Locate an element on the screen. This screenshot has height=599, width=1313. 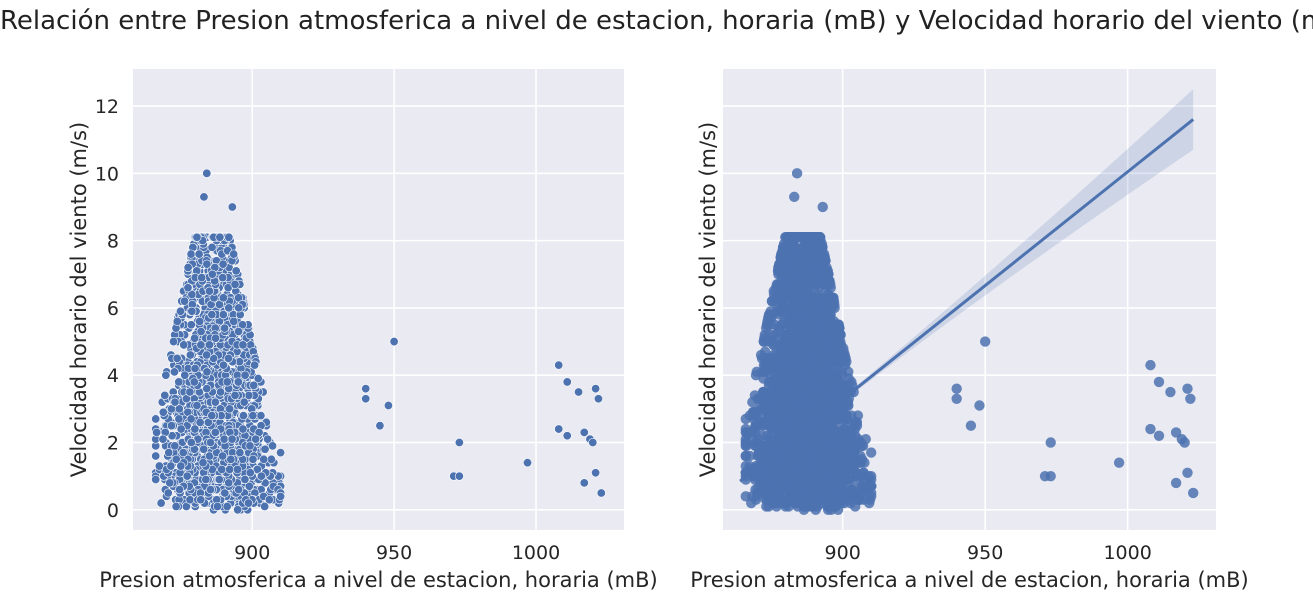
y-tick-label: 0 is located at coordinates (113, 511).